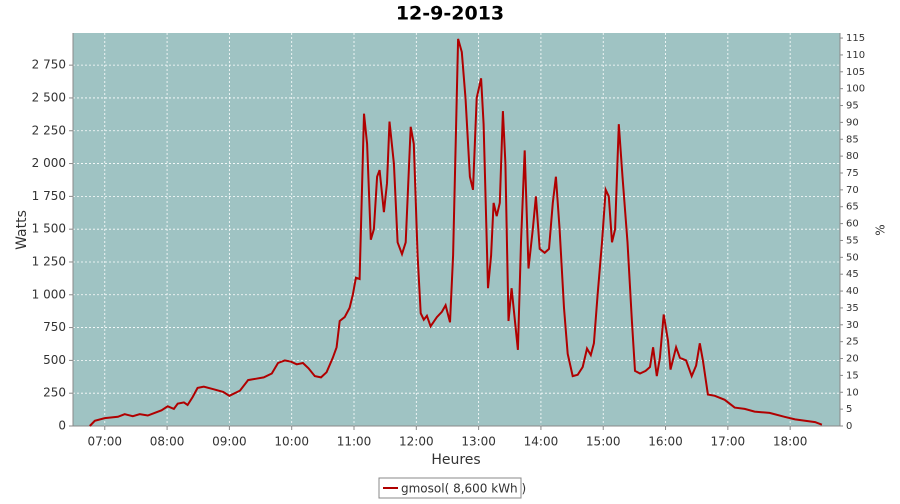  I want to click on y2-tick-label: 10, so click(852, 392).